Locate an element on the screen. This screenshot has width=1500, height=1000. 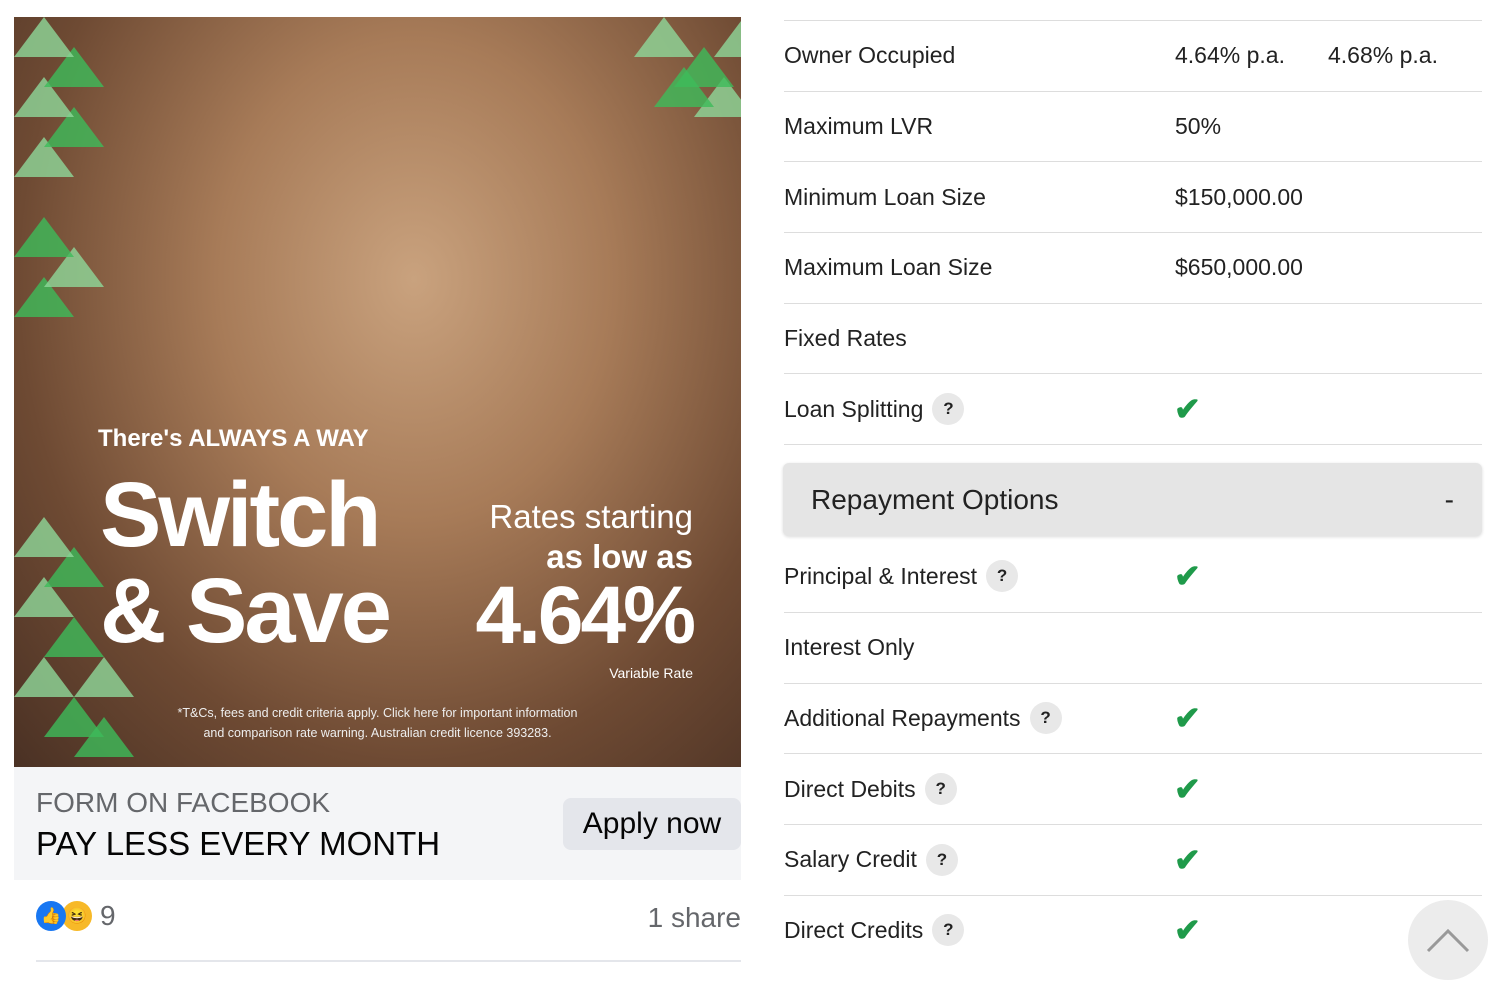
row-value: 4.64% p.a. is located at coordinates (1230, 55).